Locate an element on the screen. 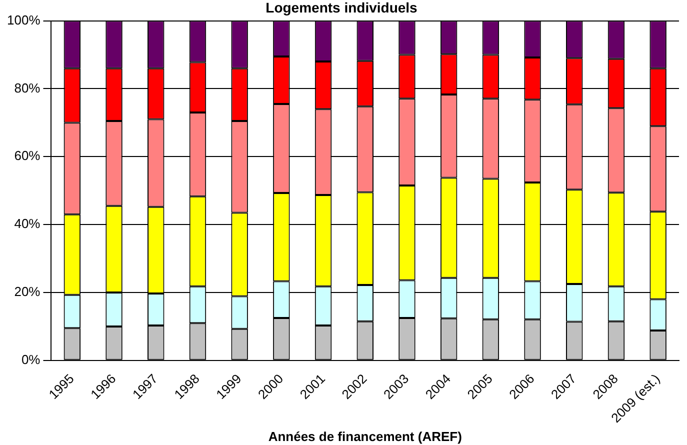 Image resolution: width=687 pixels, height=445 pixels. y-tick-label: 40% is located at coordinates (27, 224).